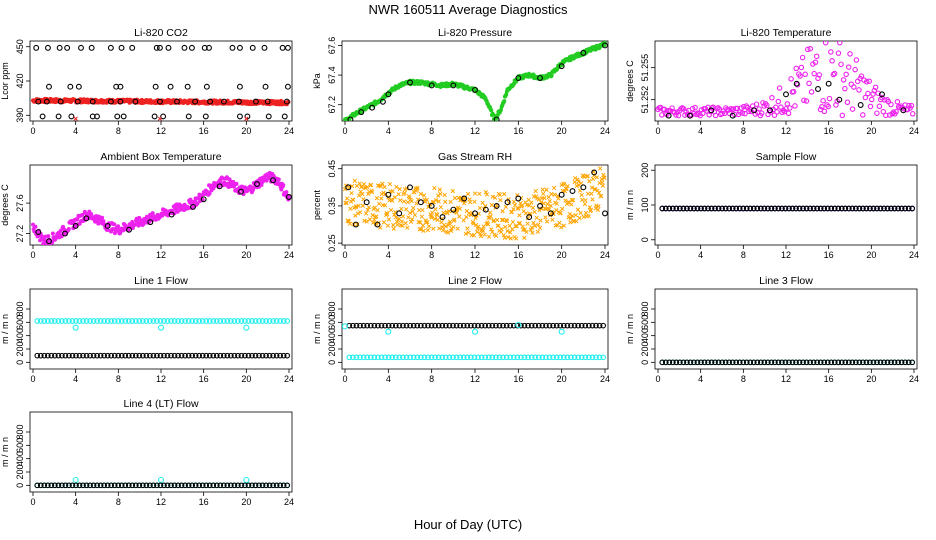 The height and width of the screenshot is (540, 936). What do you see at coordinates (475, 281) in the screenshot?
I see `chart-title: Line 2 Flow` at bounding box center [475, 281].